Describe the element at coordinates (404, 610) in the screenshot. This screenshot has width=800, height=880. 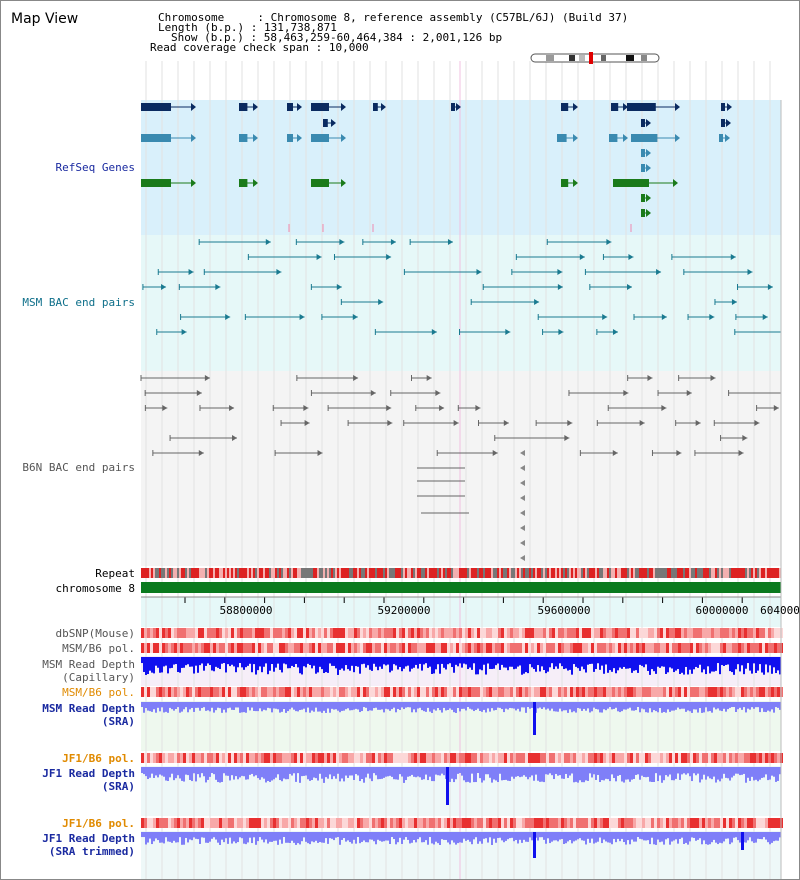
I see `axis-tick-label: 59200000` at that location.